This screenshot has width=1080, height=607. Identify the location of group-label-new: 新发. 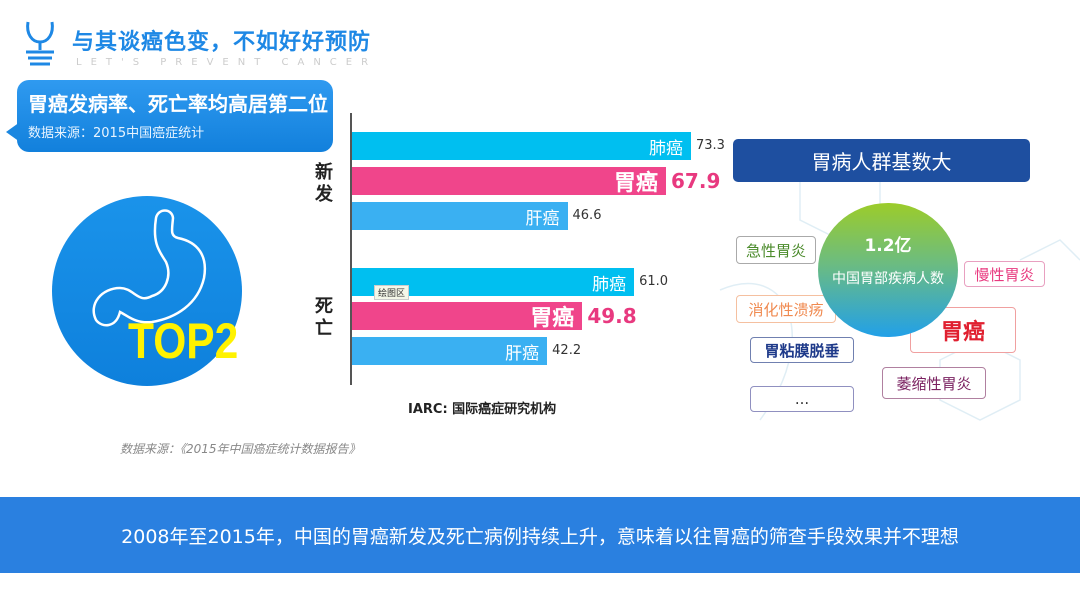
(324, 183).